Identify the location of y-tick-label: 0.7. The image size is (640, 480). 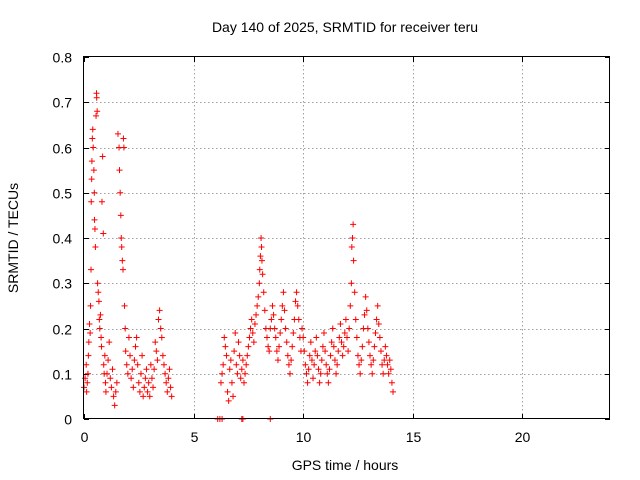
(63, 103).